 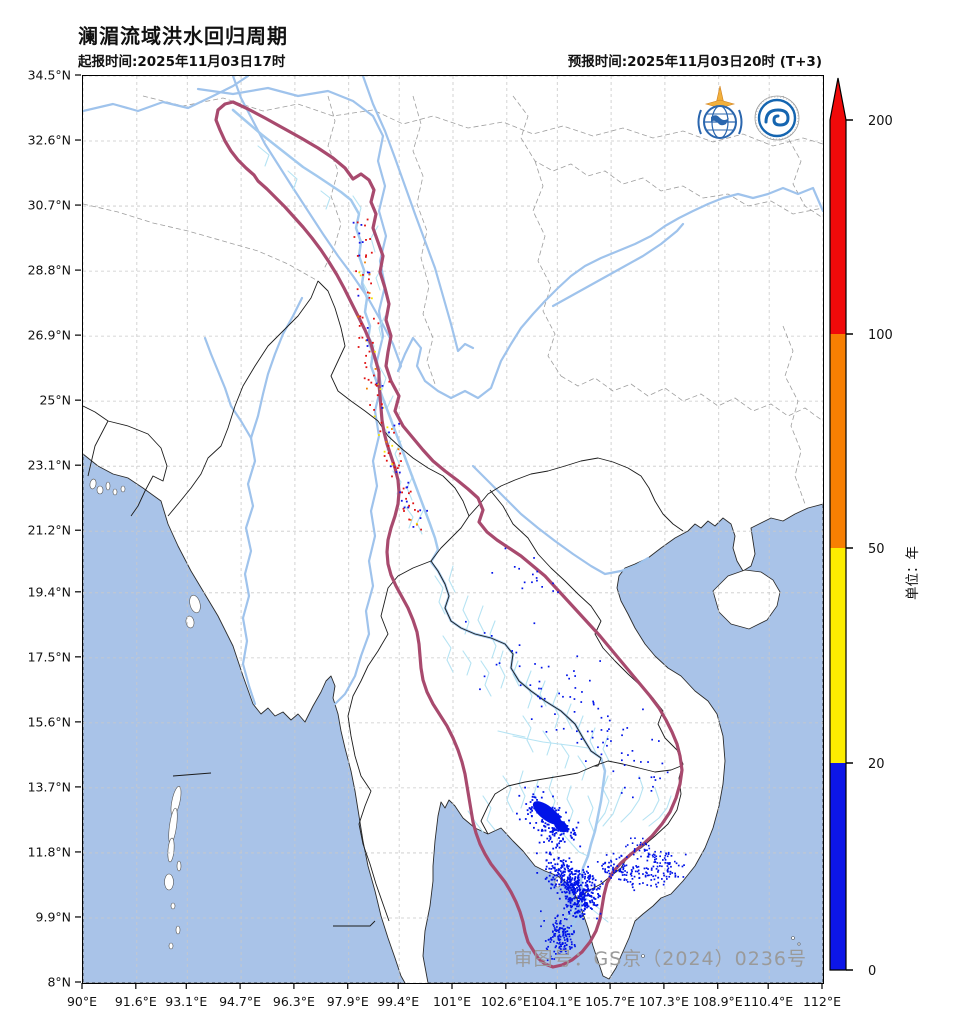 What do you see at coordinates (549, 820) in the screenshot?
I see `dot-cluster-tonle-sap` at bounding box center [549, 820].